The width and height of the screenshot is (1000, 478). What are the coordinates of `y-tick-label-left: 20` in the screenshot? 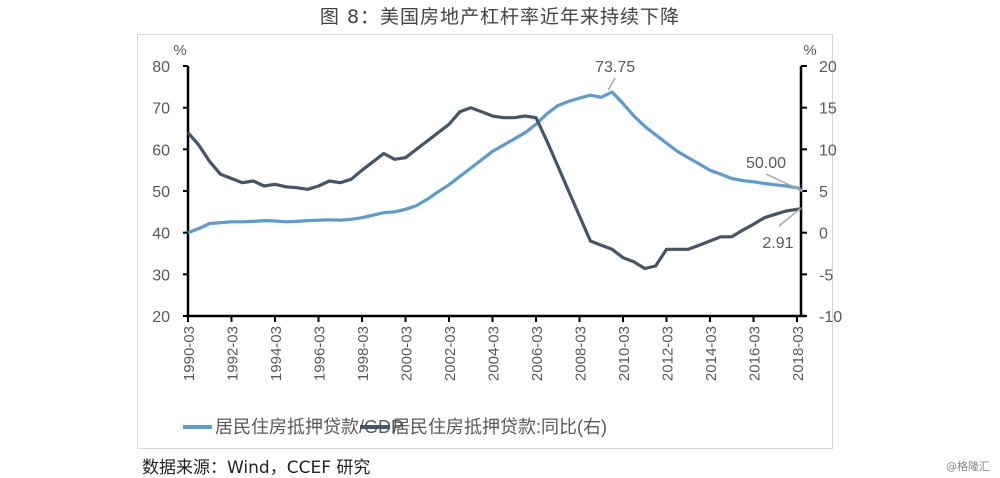 It's located at (161, 317).